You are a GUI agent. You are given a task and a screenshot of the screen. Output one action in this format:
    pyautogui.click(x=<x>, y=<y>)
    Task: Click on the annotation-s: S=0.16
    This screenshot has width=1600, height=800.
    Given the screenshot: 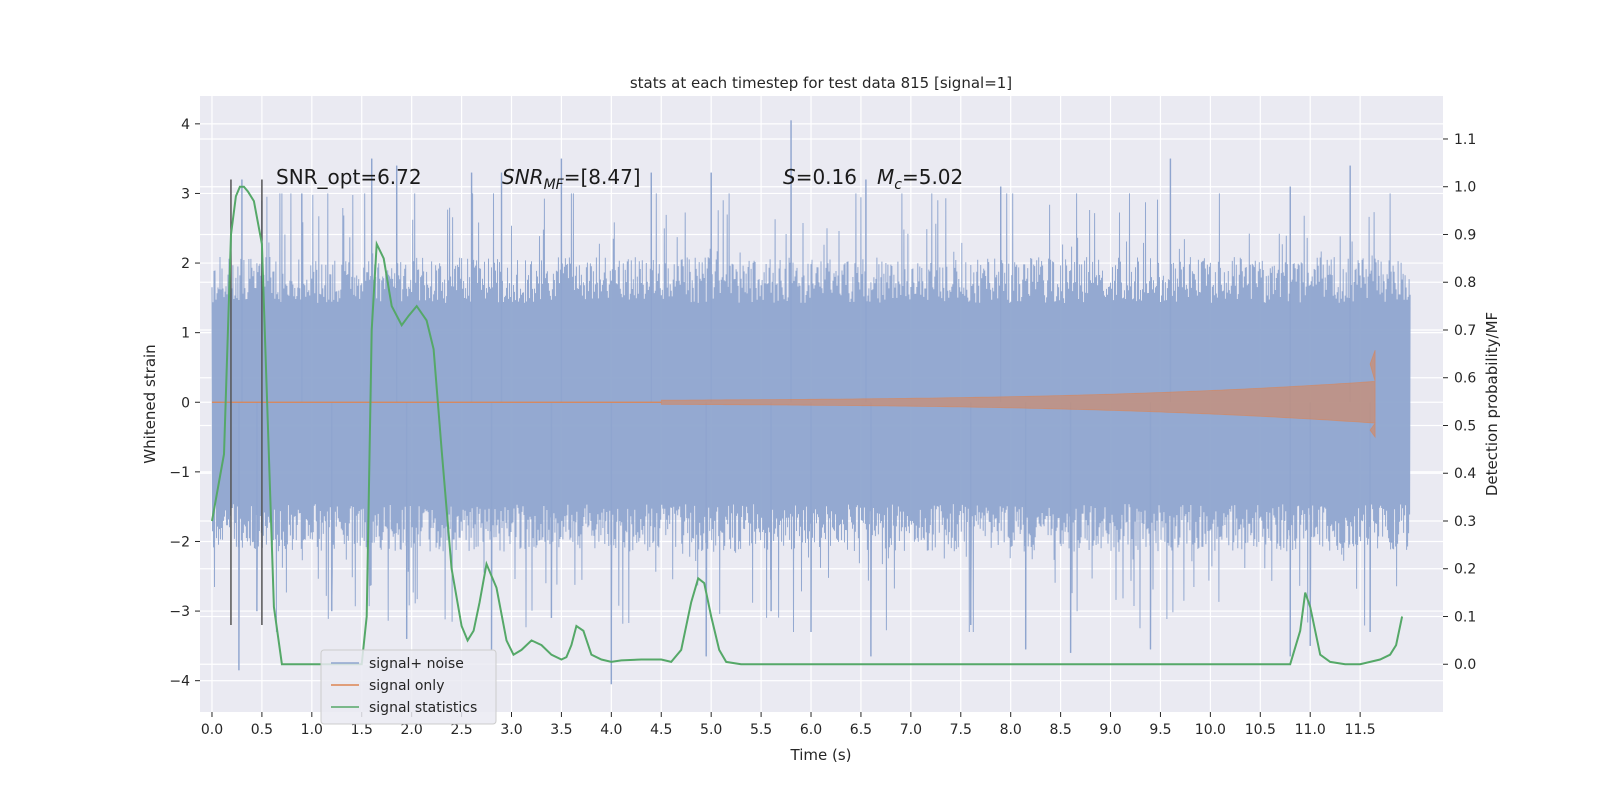 What is the action you would take?
    pyautogui.click(x=820, y=177)
    